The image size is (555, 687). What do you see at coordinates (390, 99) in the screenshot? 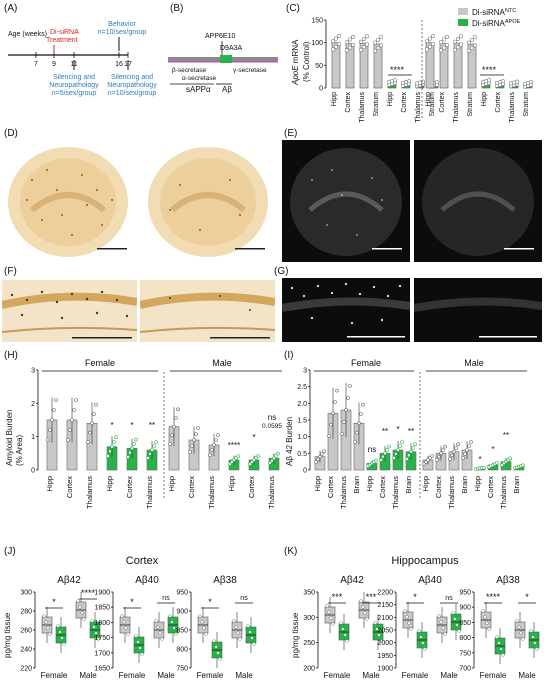
I see `apoe-mrna-category: Hipp` at bounding box center [390, 99].